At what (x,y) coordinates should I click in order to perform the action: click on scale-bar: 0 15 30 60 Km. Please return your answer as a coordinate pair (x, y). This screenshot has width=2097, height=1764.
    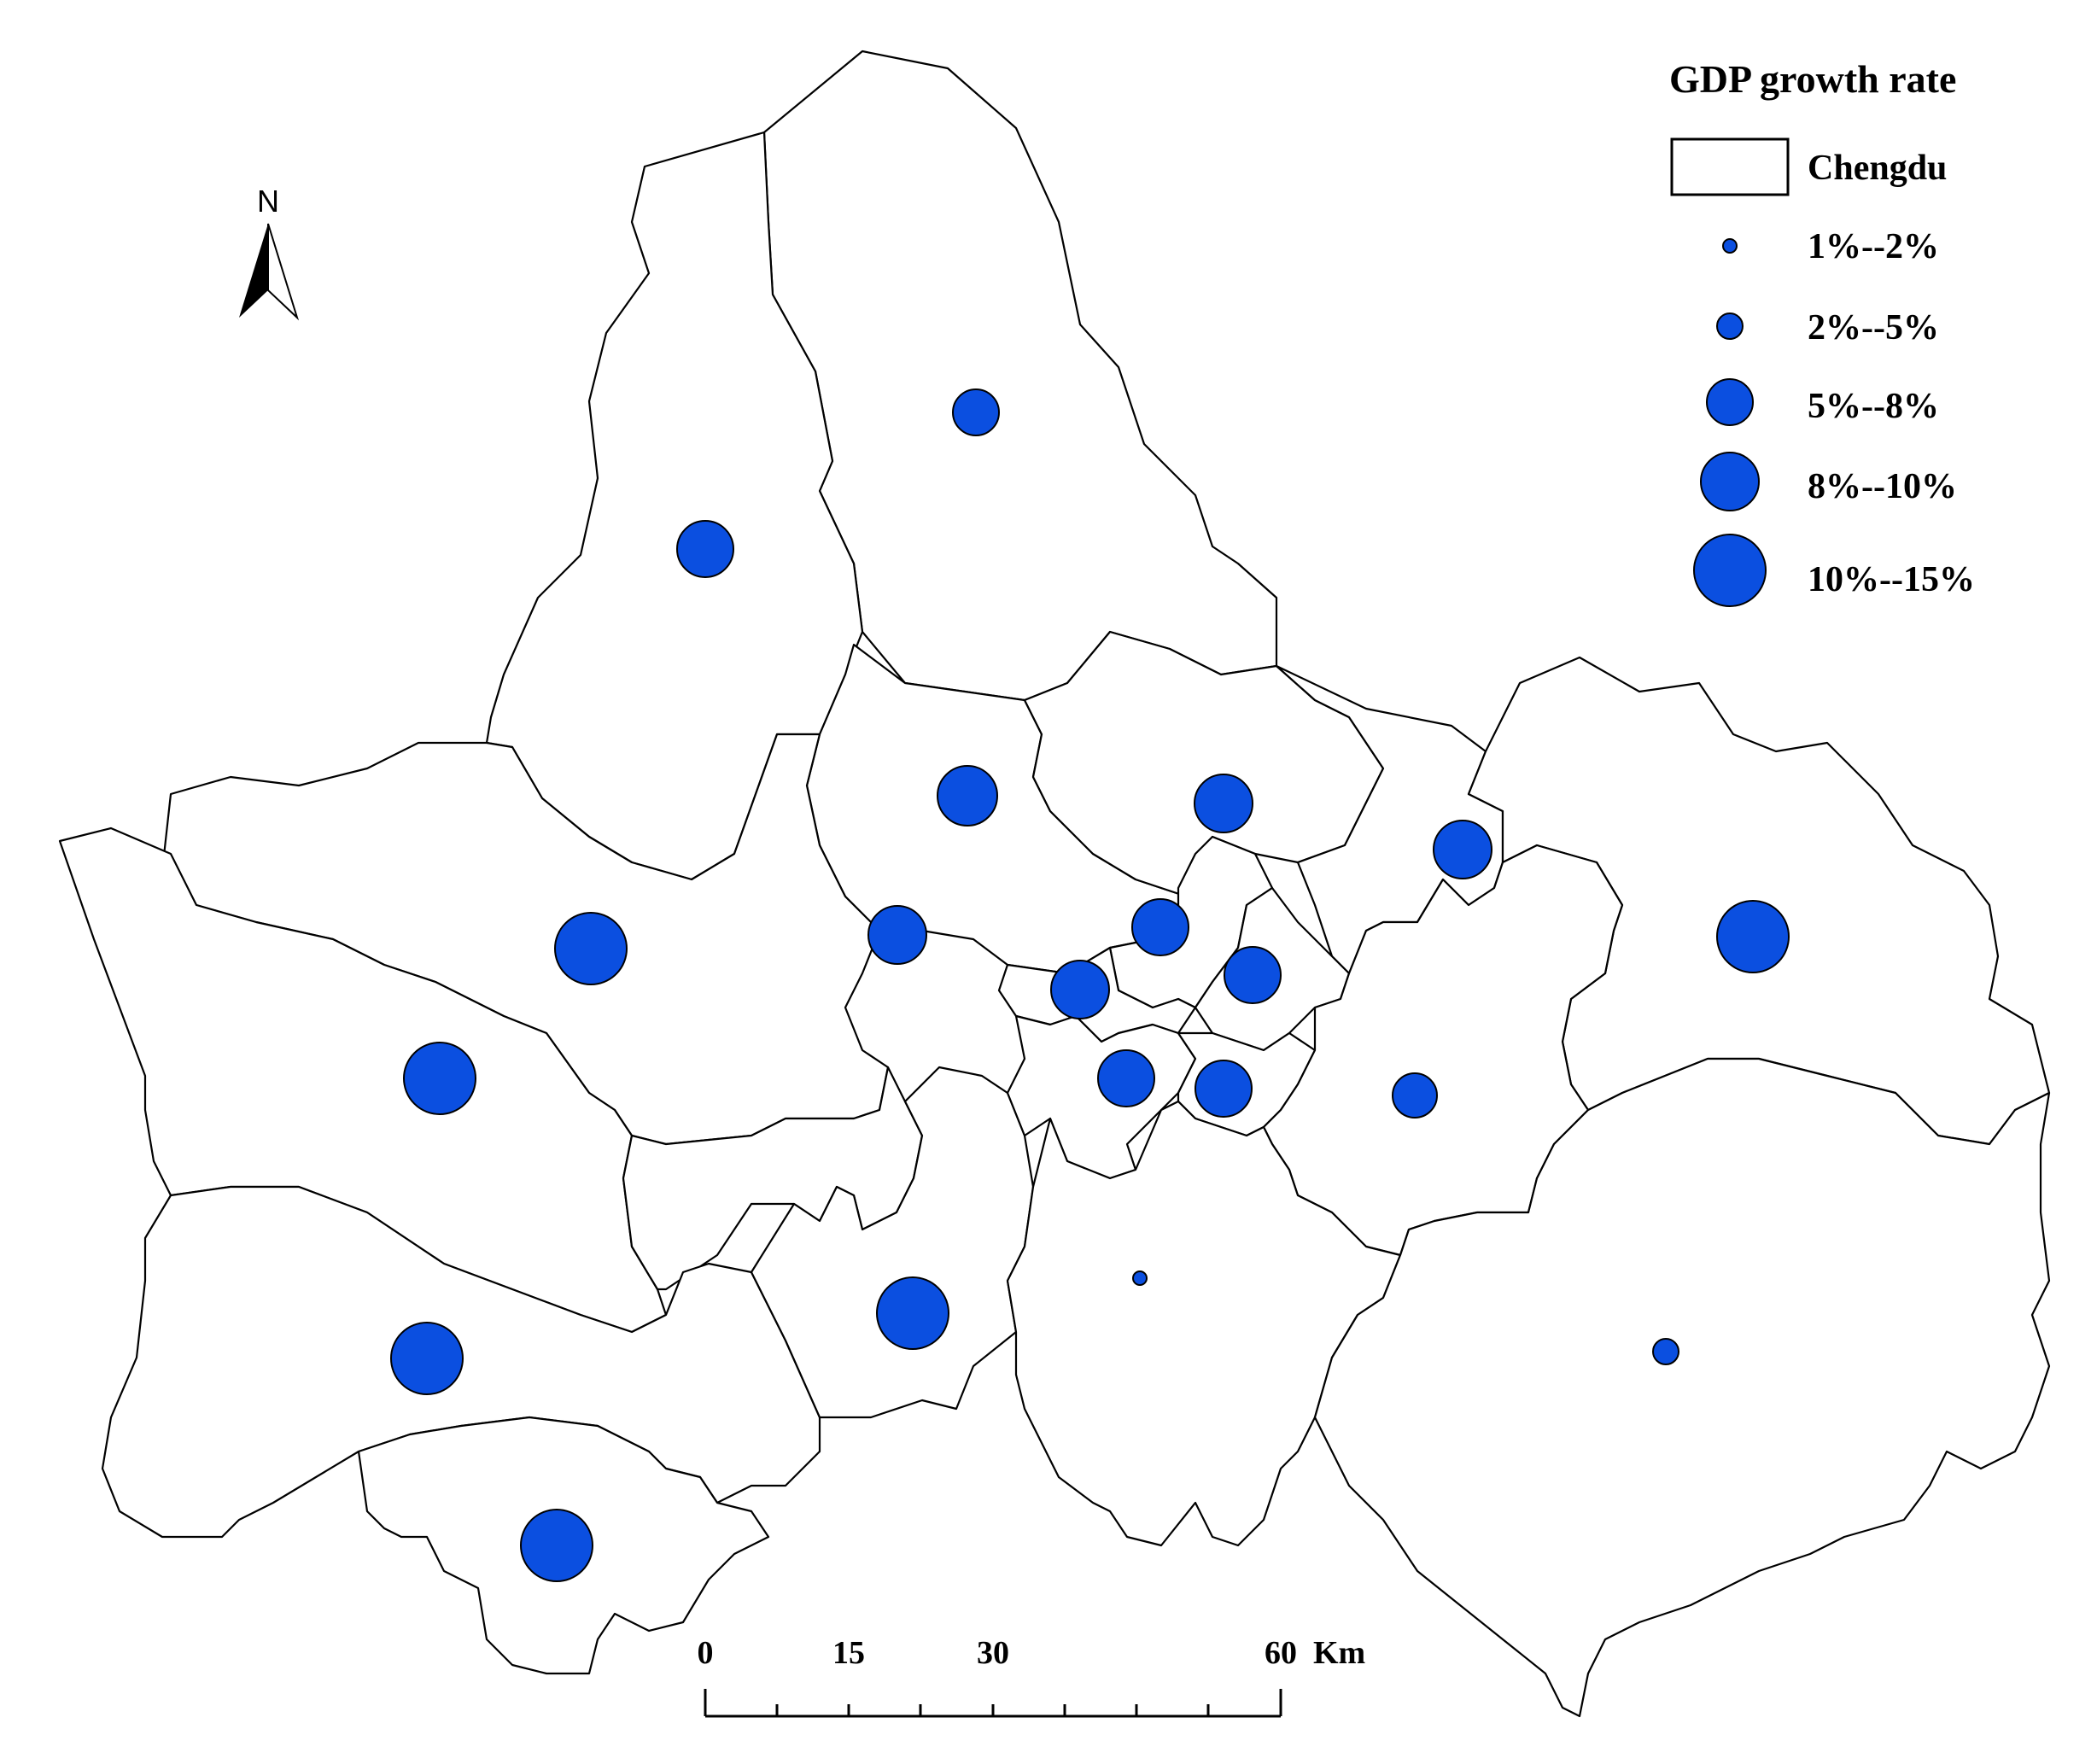
    Looking at the image, I should click on (1031, 1676).